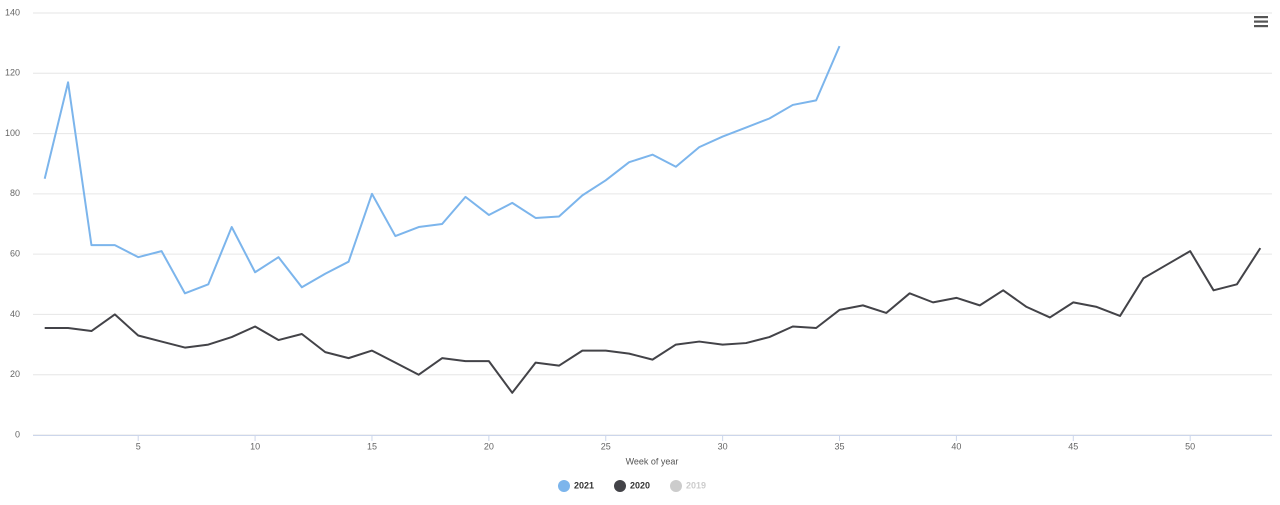 The width and height of the screenshot is (1280, 505). Describe the element at coordinates (1073, 446) in the screenshot. I see `x-tick-label: 45` at that location.